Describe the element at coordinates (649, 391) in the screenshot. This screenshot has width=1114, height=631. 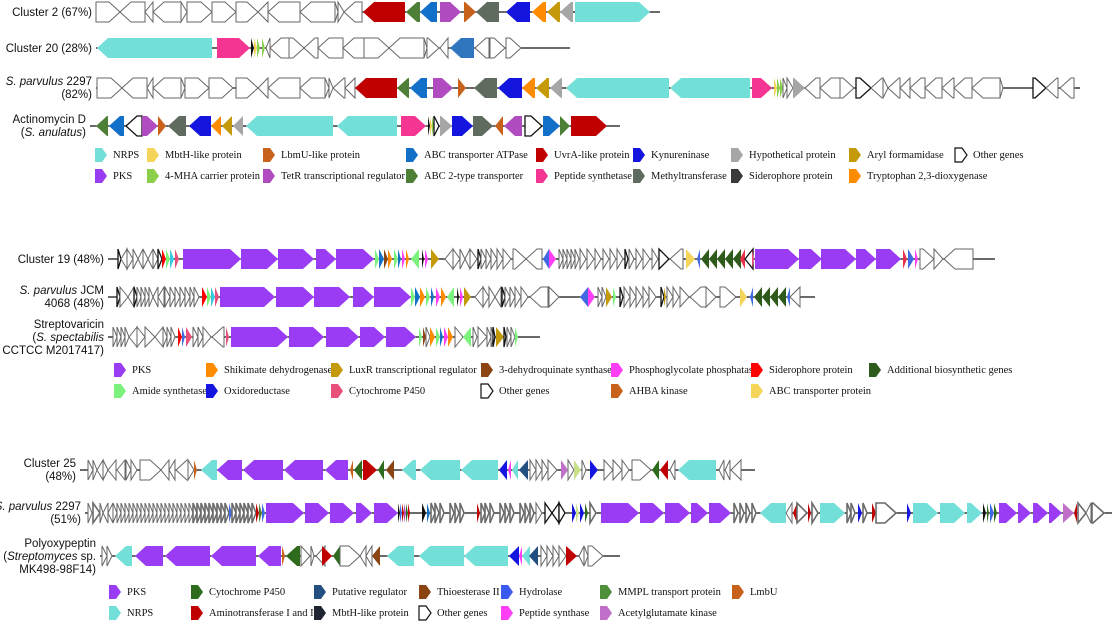
I see `legend-item: AHBA kinase` at that location.